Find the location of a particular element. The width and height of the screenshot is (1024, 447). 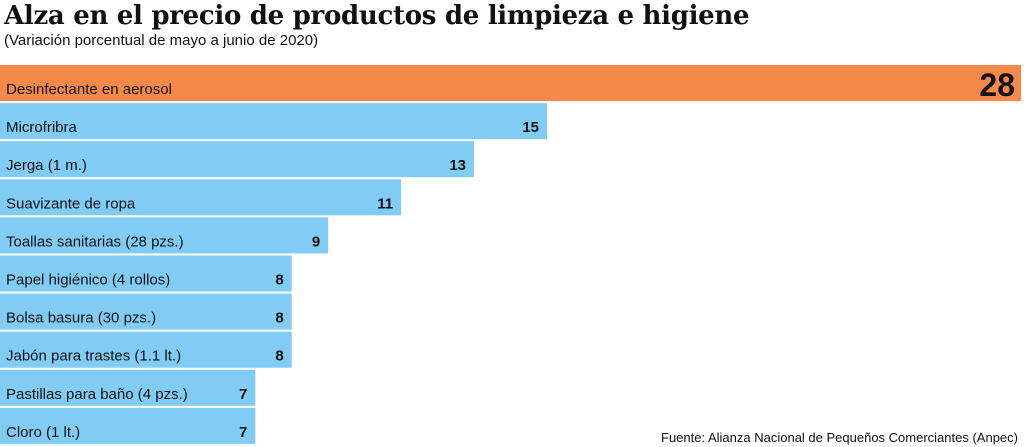

category-label-1: Microfribra is located at coordinates (41, 127).